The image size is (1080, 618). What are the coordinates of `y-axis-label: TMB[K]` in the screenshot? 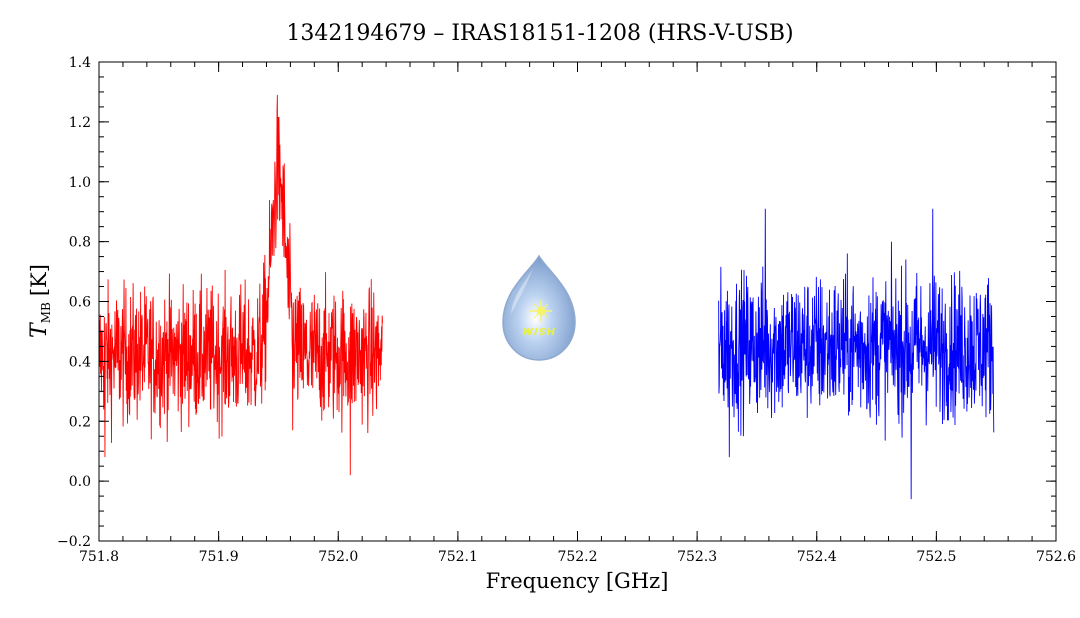 It's located at (40, 301).